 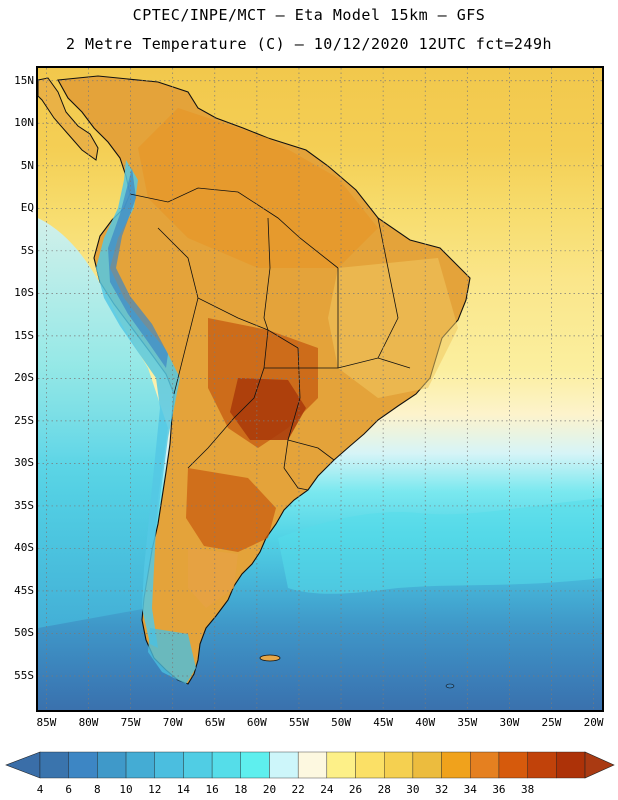 What do you see at coordinates (258, 188) in the screenshot?
I see `amazon-warm-zone` at bounding box center [258, 188].